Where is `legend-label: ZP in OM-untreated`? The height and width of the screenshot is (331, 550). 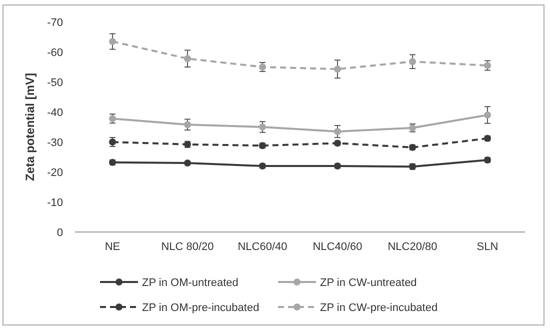
legend-label: ZP in OM-untreated is located at coordinates (190, 282).